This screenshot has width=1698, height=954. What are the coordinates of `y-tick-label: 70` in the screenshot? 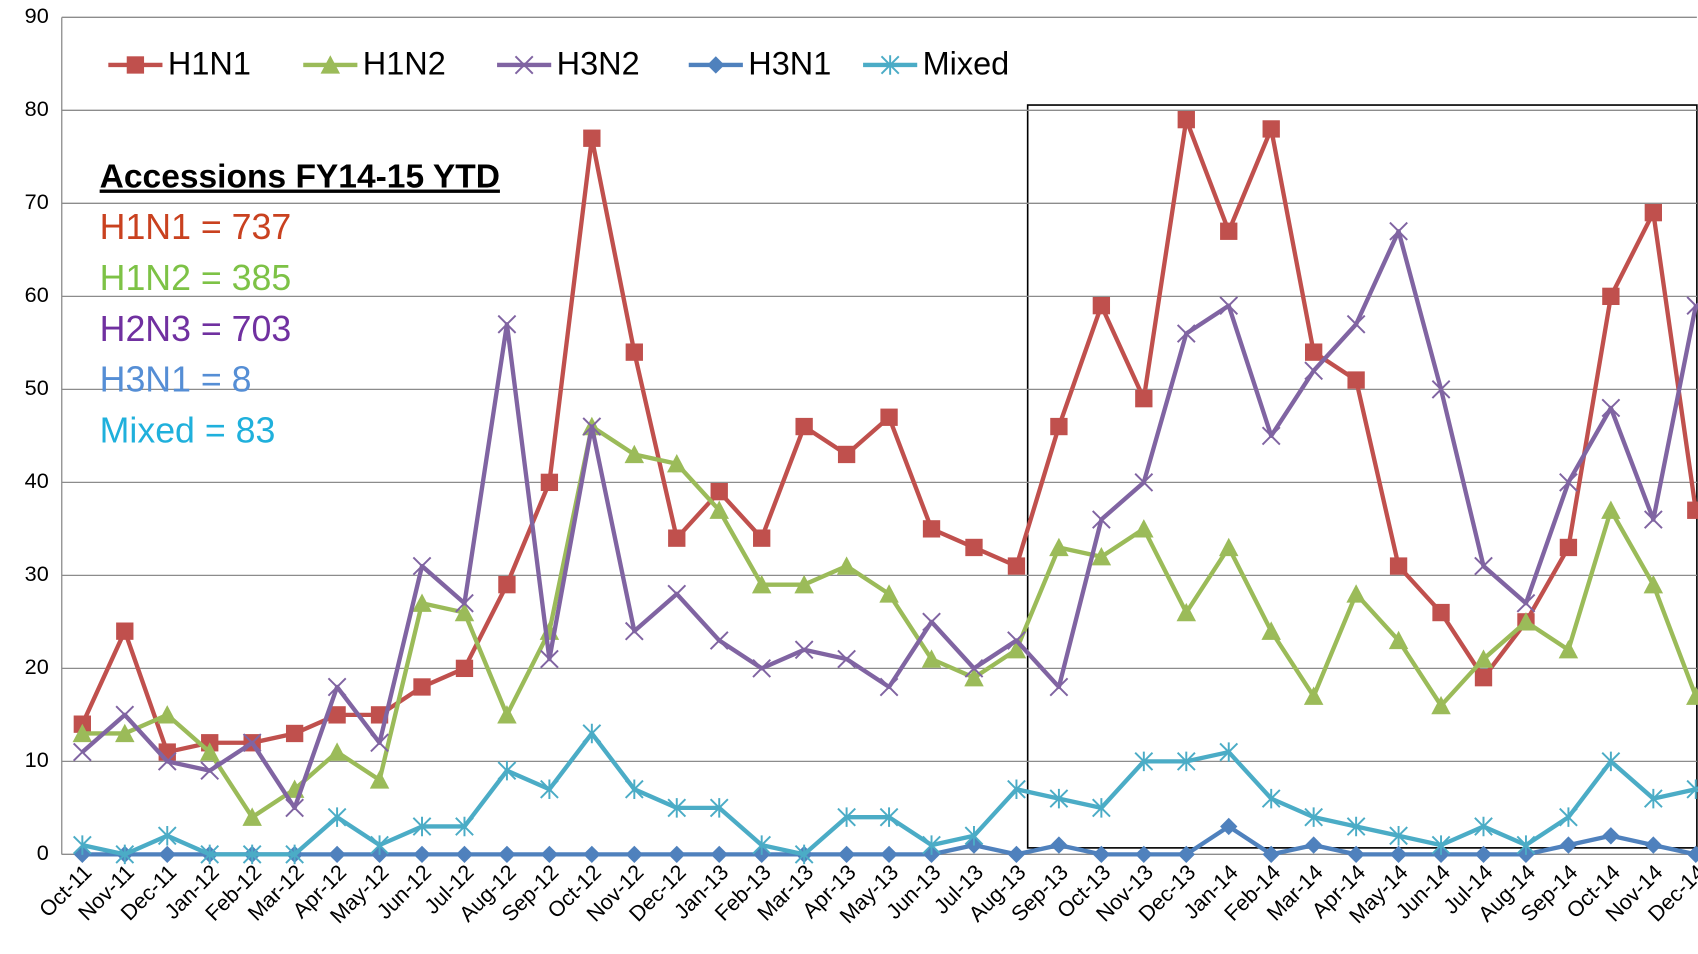 It's located at (37, 201).